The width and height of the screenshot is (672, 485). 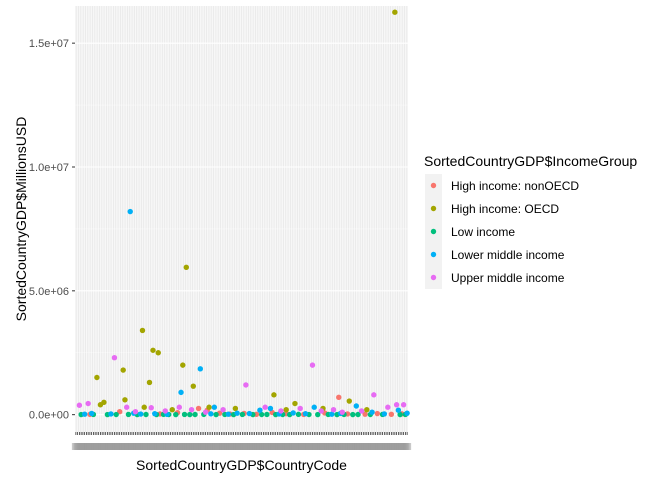 What do you see at coordinates (515, 186) in the screenshot?
I see `legend-label: High income: nonOECD` at bounding box center [515, 186].